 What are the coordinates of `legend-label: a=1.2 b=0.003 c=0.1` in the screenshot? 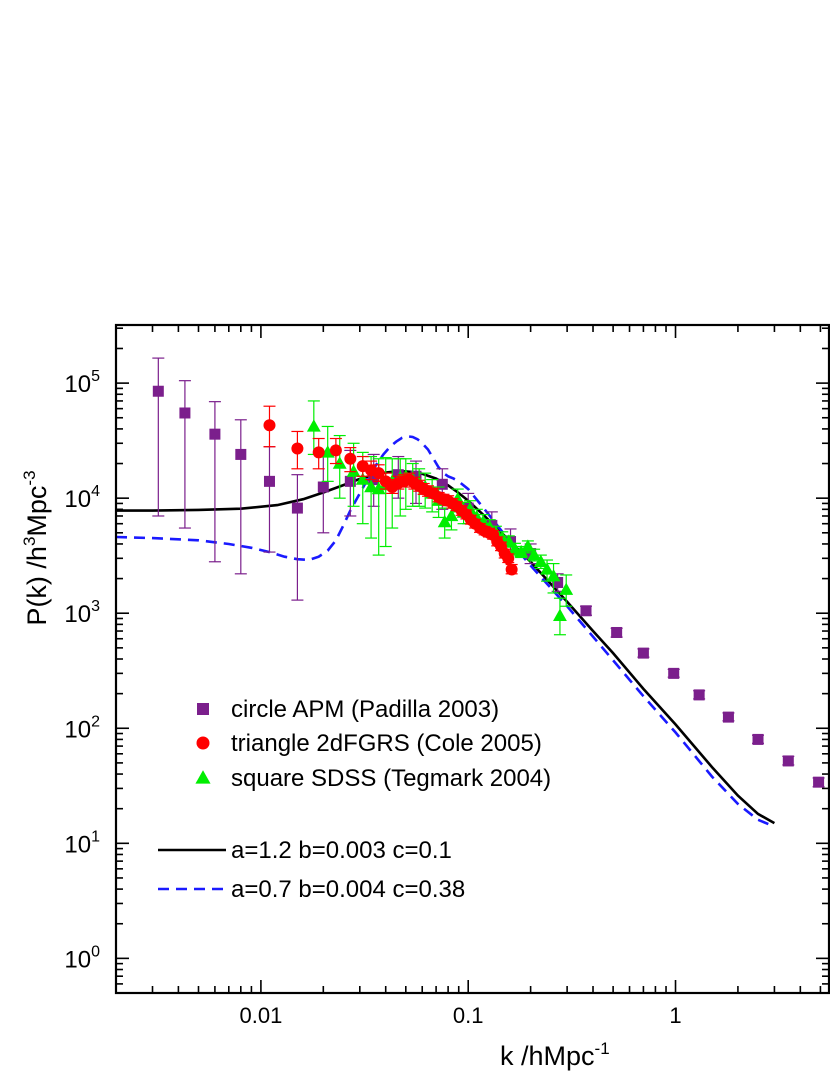 It's located at (341, 850).